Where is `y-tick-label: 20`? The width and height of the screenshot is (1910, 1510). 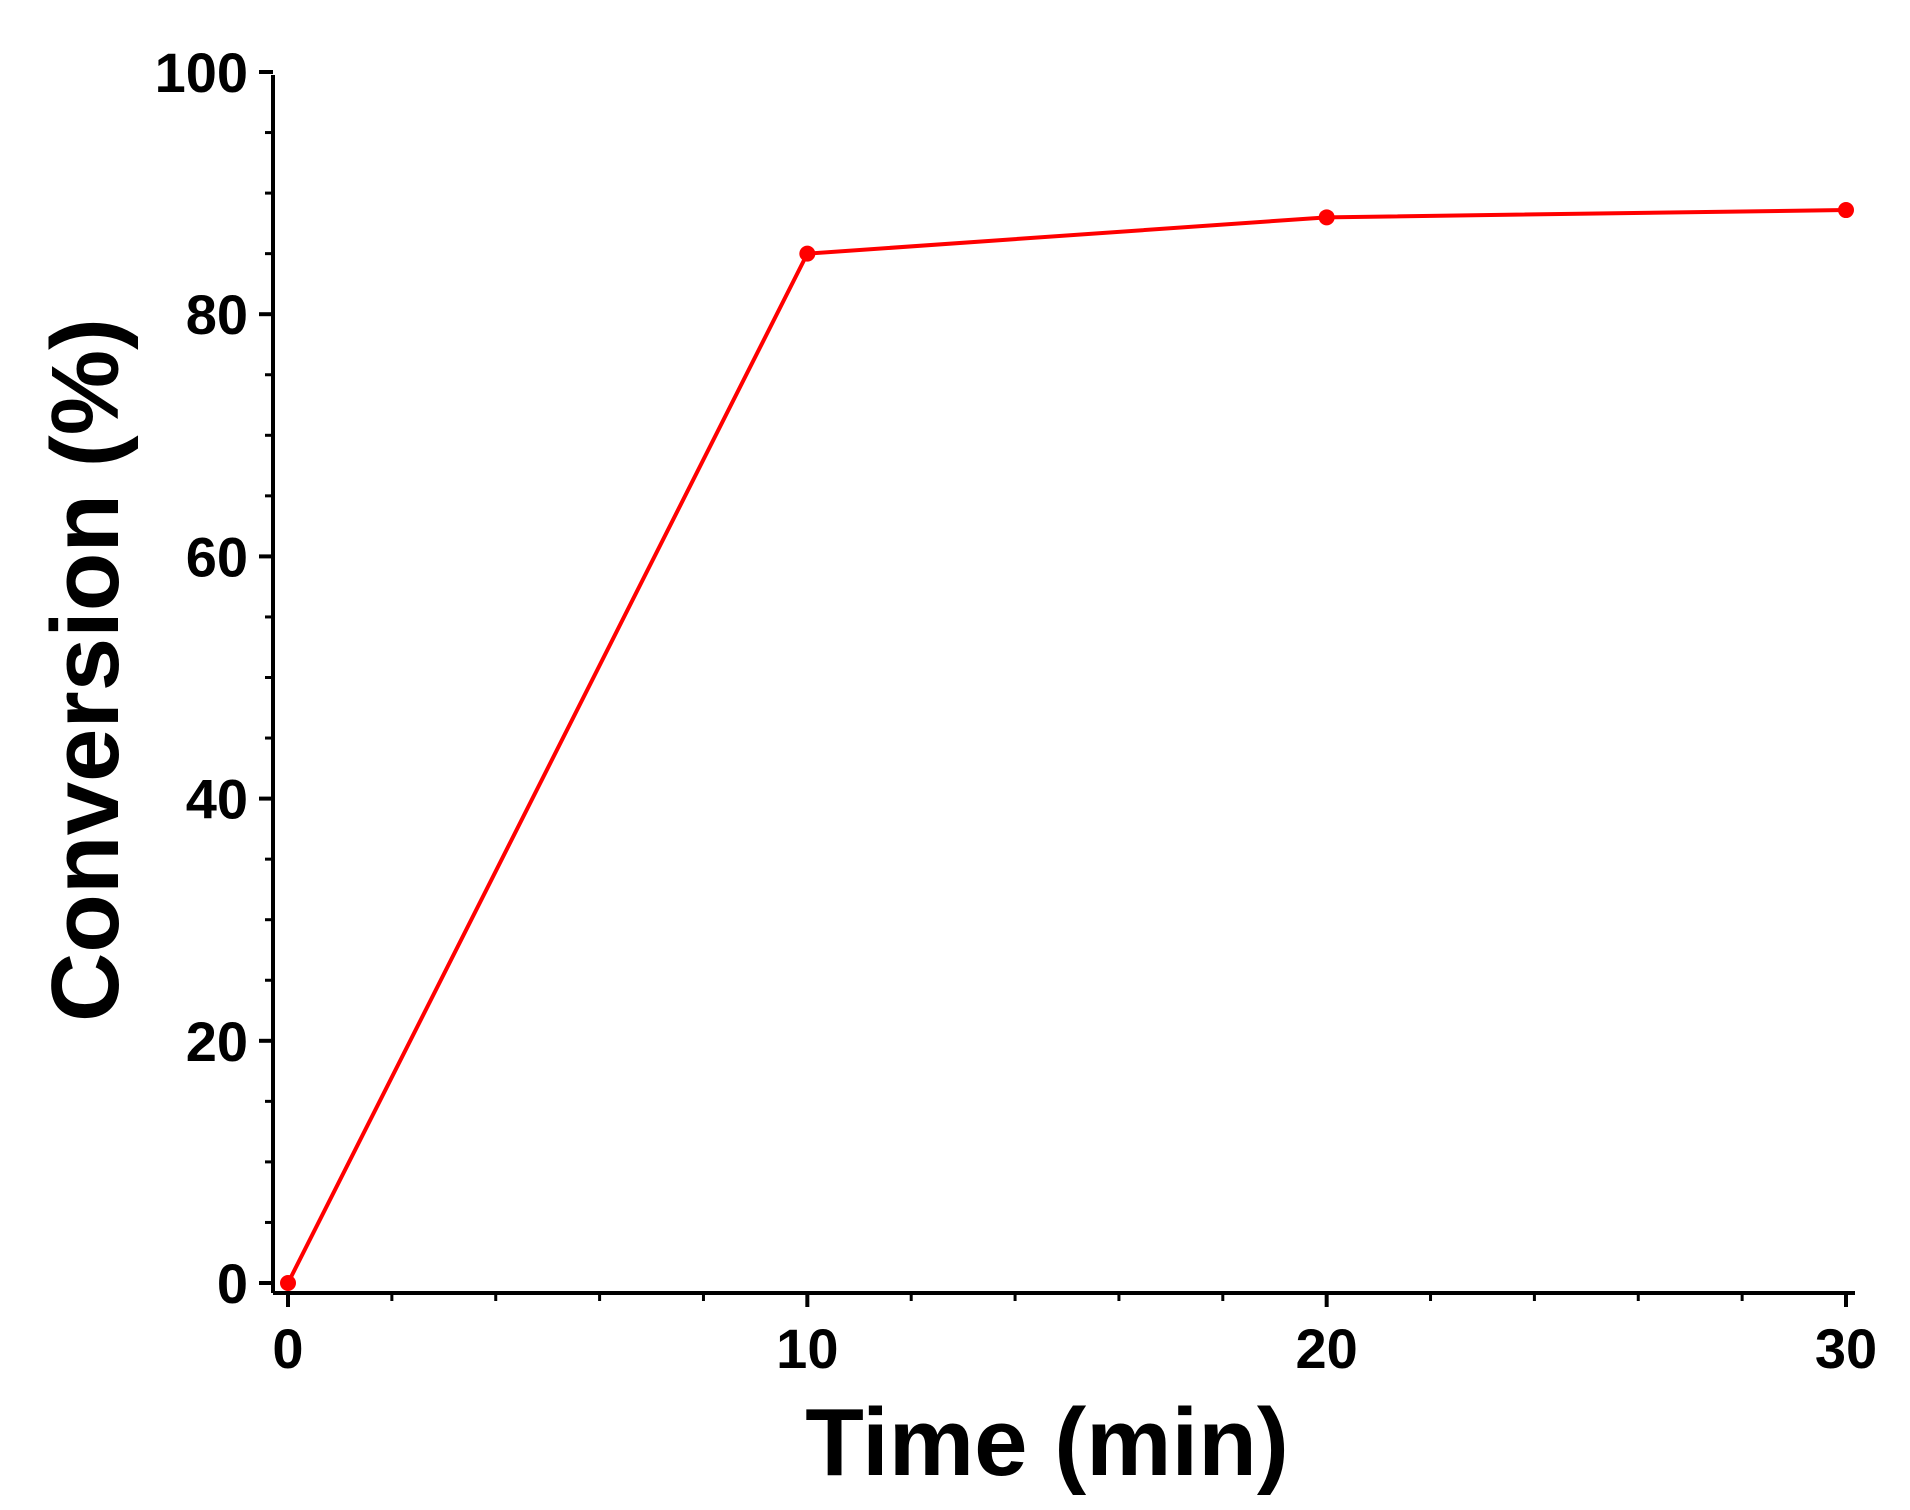
y-tick-label: 20 is located at coordinates (217, 1041).